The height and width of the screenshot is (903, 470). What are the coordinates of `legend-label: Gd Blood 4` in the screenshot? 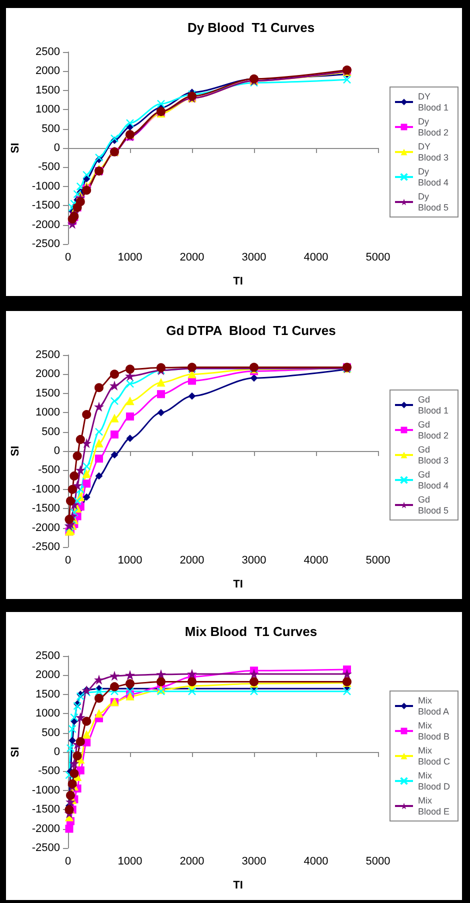 It's located at (433, 480).